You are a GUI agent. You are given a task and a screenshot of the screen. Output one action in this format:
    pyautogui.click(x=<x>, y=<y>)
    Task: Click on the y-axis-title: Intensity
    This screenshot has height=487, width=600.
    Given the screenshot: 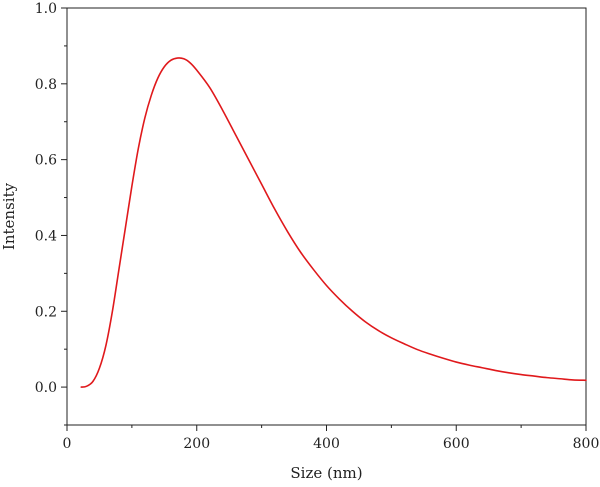 What is the action you would take?
    pyautogui.click(x=9, y=216)
    